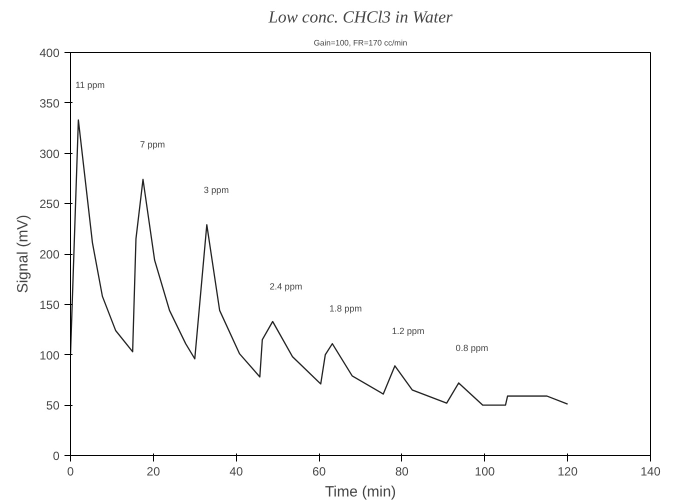 The width and height of the screenshot is (675, 503). What do you see at coordinates (90, 85) in the screenshot?
I see `annotation: 11 ppm` at bounding box center [90, 85].